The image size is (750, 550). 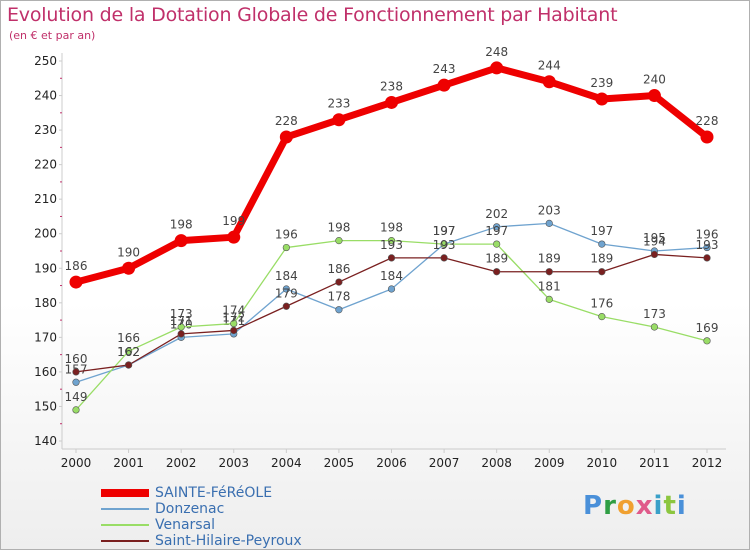 What do you see at coordinates (128, 463) in the screenshot?
I see `x-tick-label: 2001` at bounding box center [128, 463].